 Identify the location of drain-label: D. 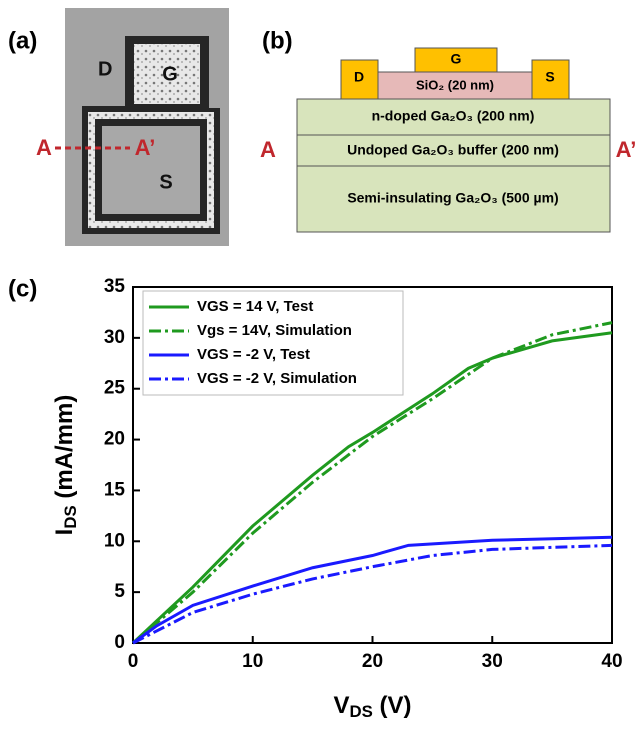
(105, 69).